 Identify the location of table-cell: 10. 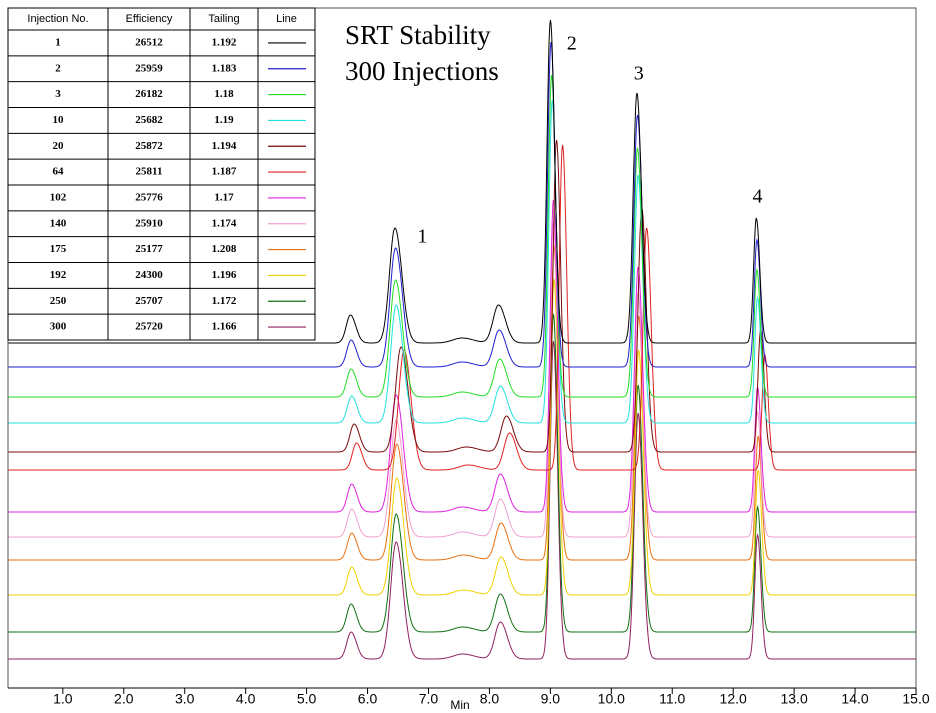
(59, 120).